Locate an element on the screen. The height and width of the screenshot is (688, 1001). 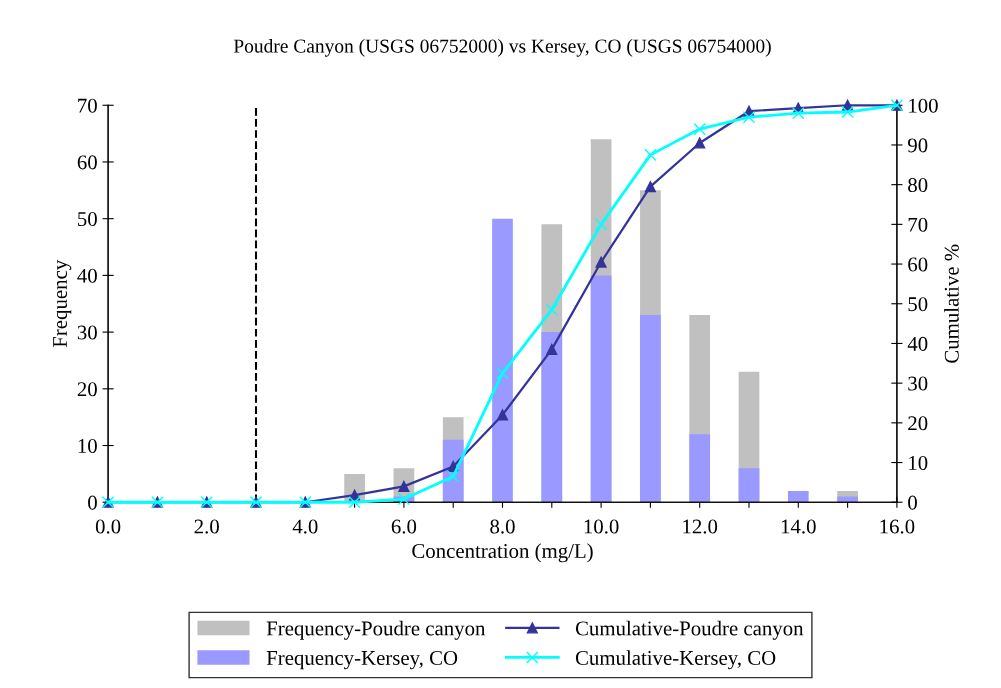
x-tick-label: 14.0 is located at coordinates (798, 526).